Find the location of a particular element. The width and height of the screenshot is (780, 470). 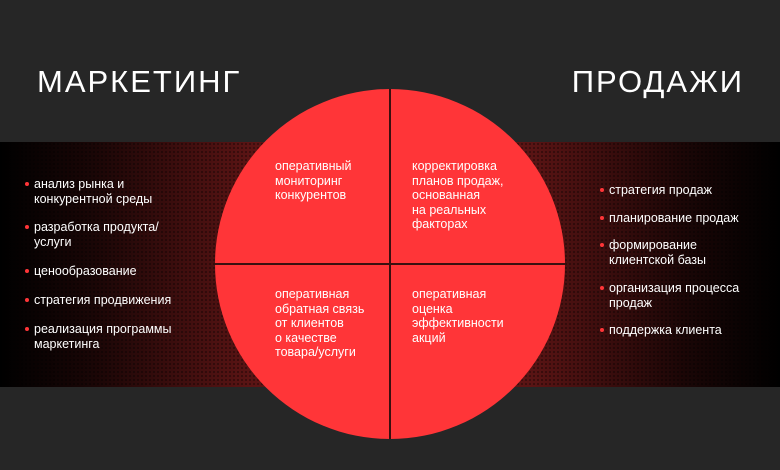

list-item: стратегия продвижения is located at coordinates (124, 300).